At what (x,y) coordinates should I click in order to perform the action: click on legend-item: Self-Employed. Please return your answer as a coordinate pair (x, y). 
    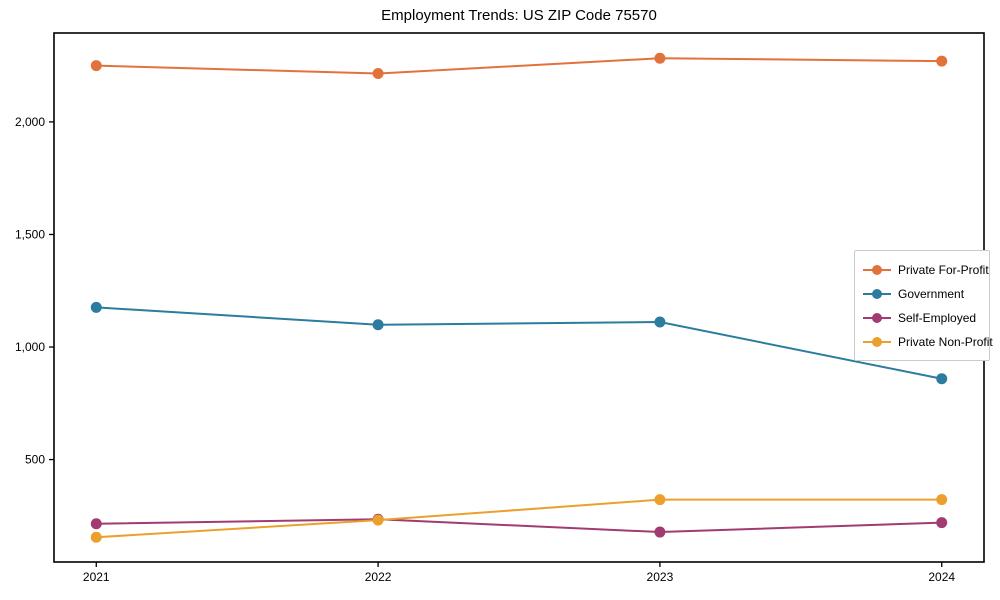
    Looking at the image, I should click on (922, 318).